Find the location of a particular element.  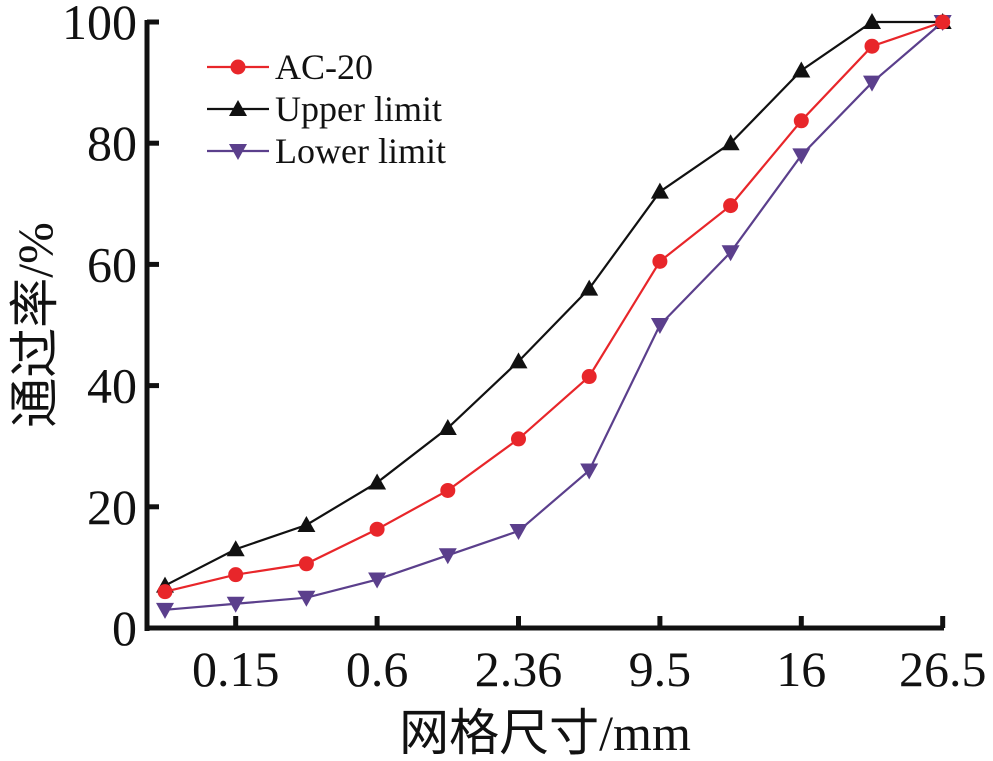

legend-item: AC-20 is located at coordinates (290, 67).